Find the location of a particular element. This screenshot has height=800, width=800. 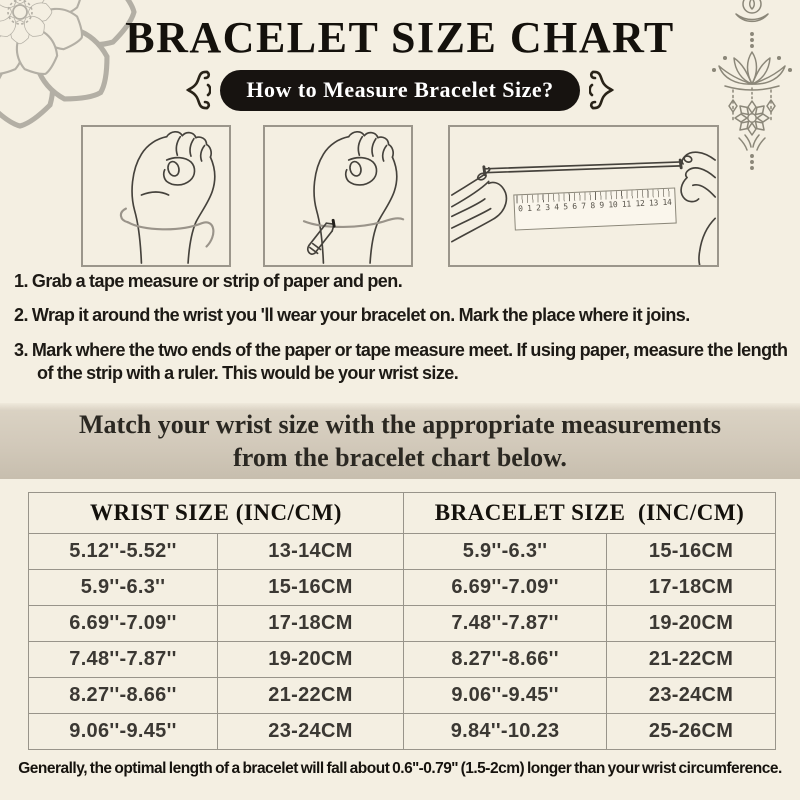

measure-question-pill: How to Measure Bracelet Size? is located at coordinates (400, 90).